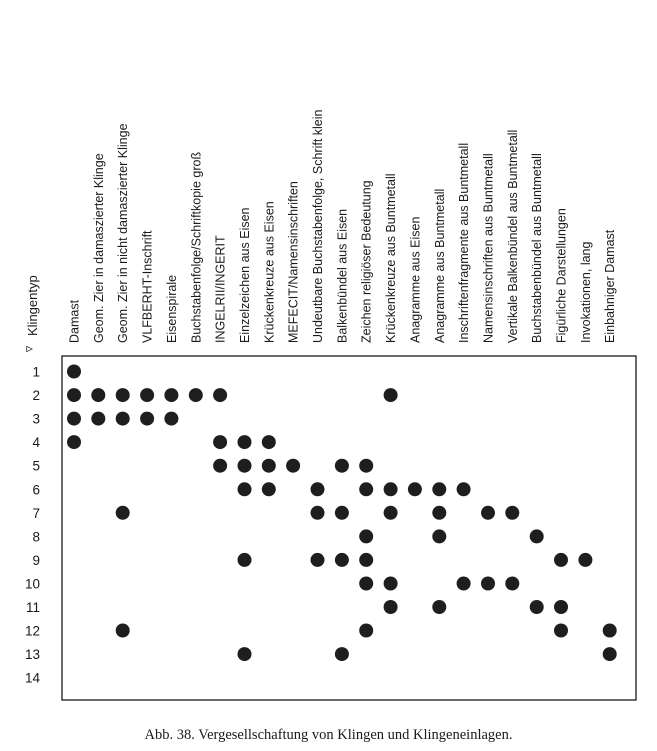 Image resolution: width=657 pixels, height=751 pixels. Describe the element at coordinates (415, 279) in the screenshot. I see `column-label: Anagramme aus Eisen` at that location.